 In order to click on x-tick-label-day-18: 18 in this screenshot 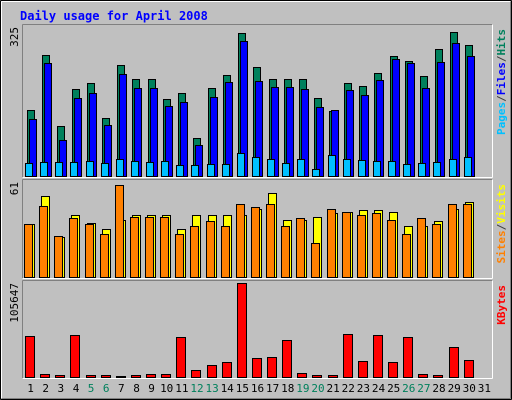, I will do `click(287, 388)`.